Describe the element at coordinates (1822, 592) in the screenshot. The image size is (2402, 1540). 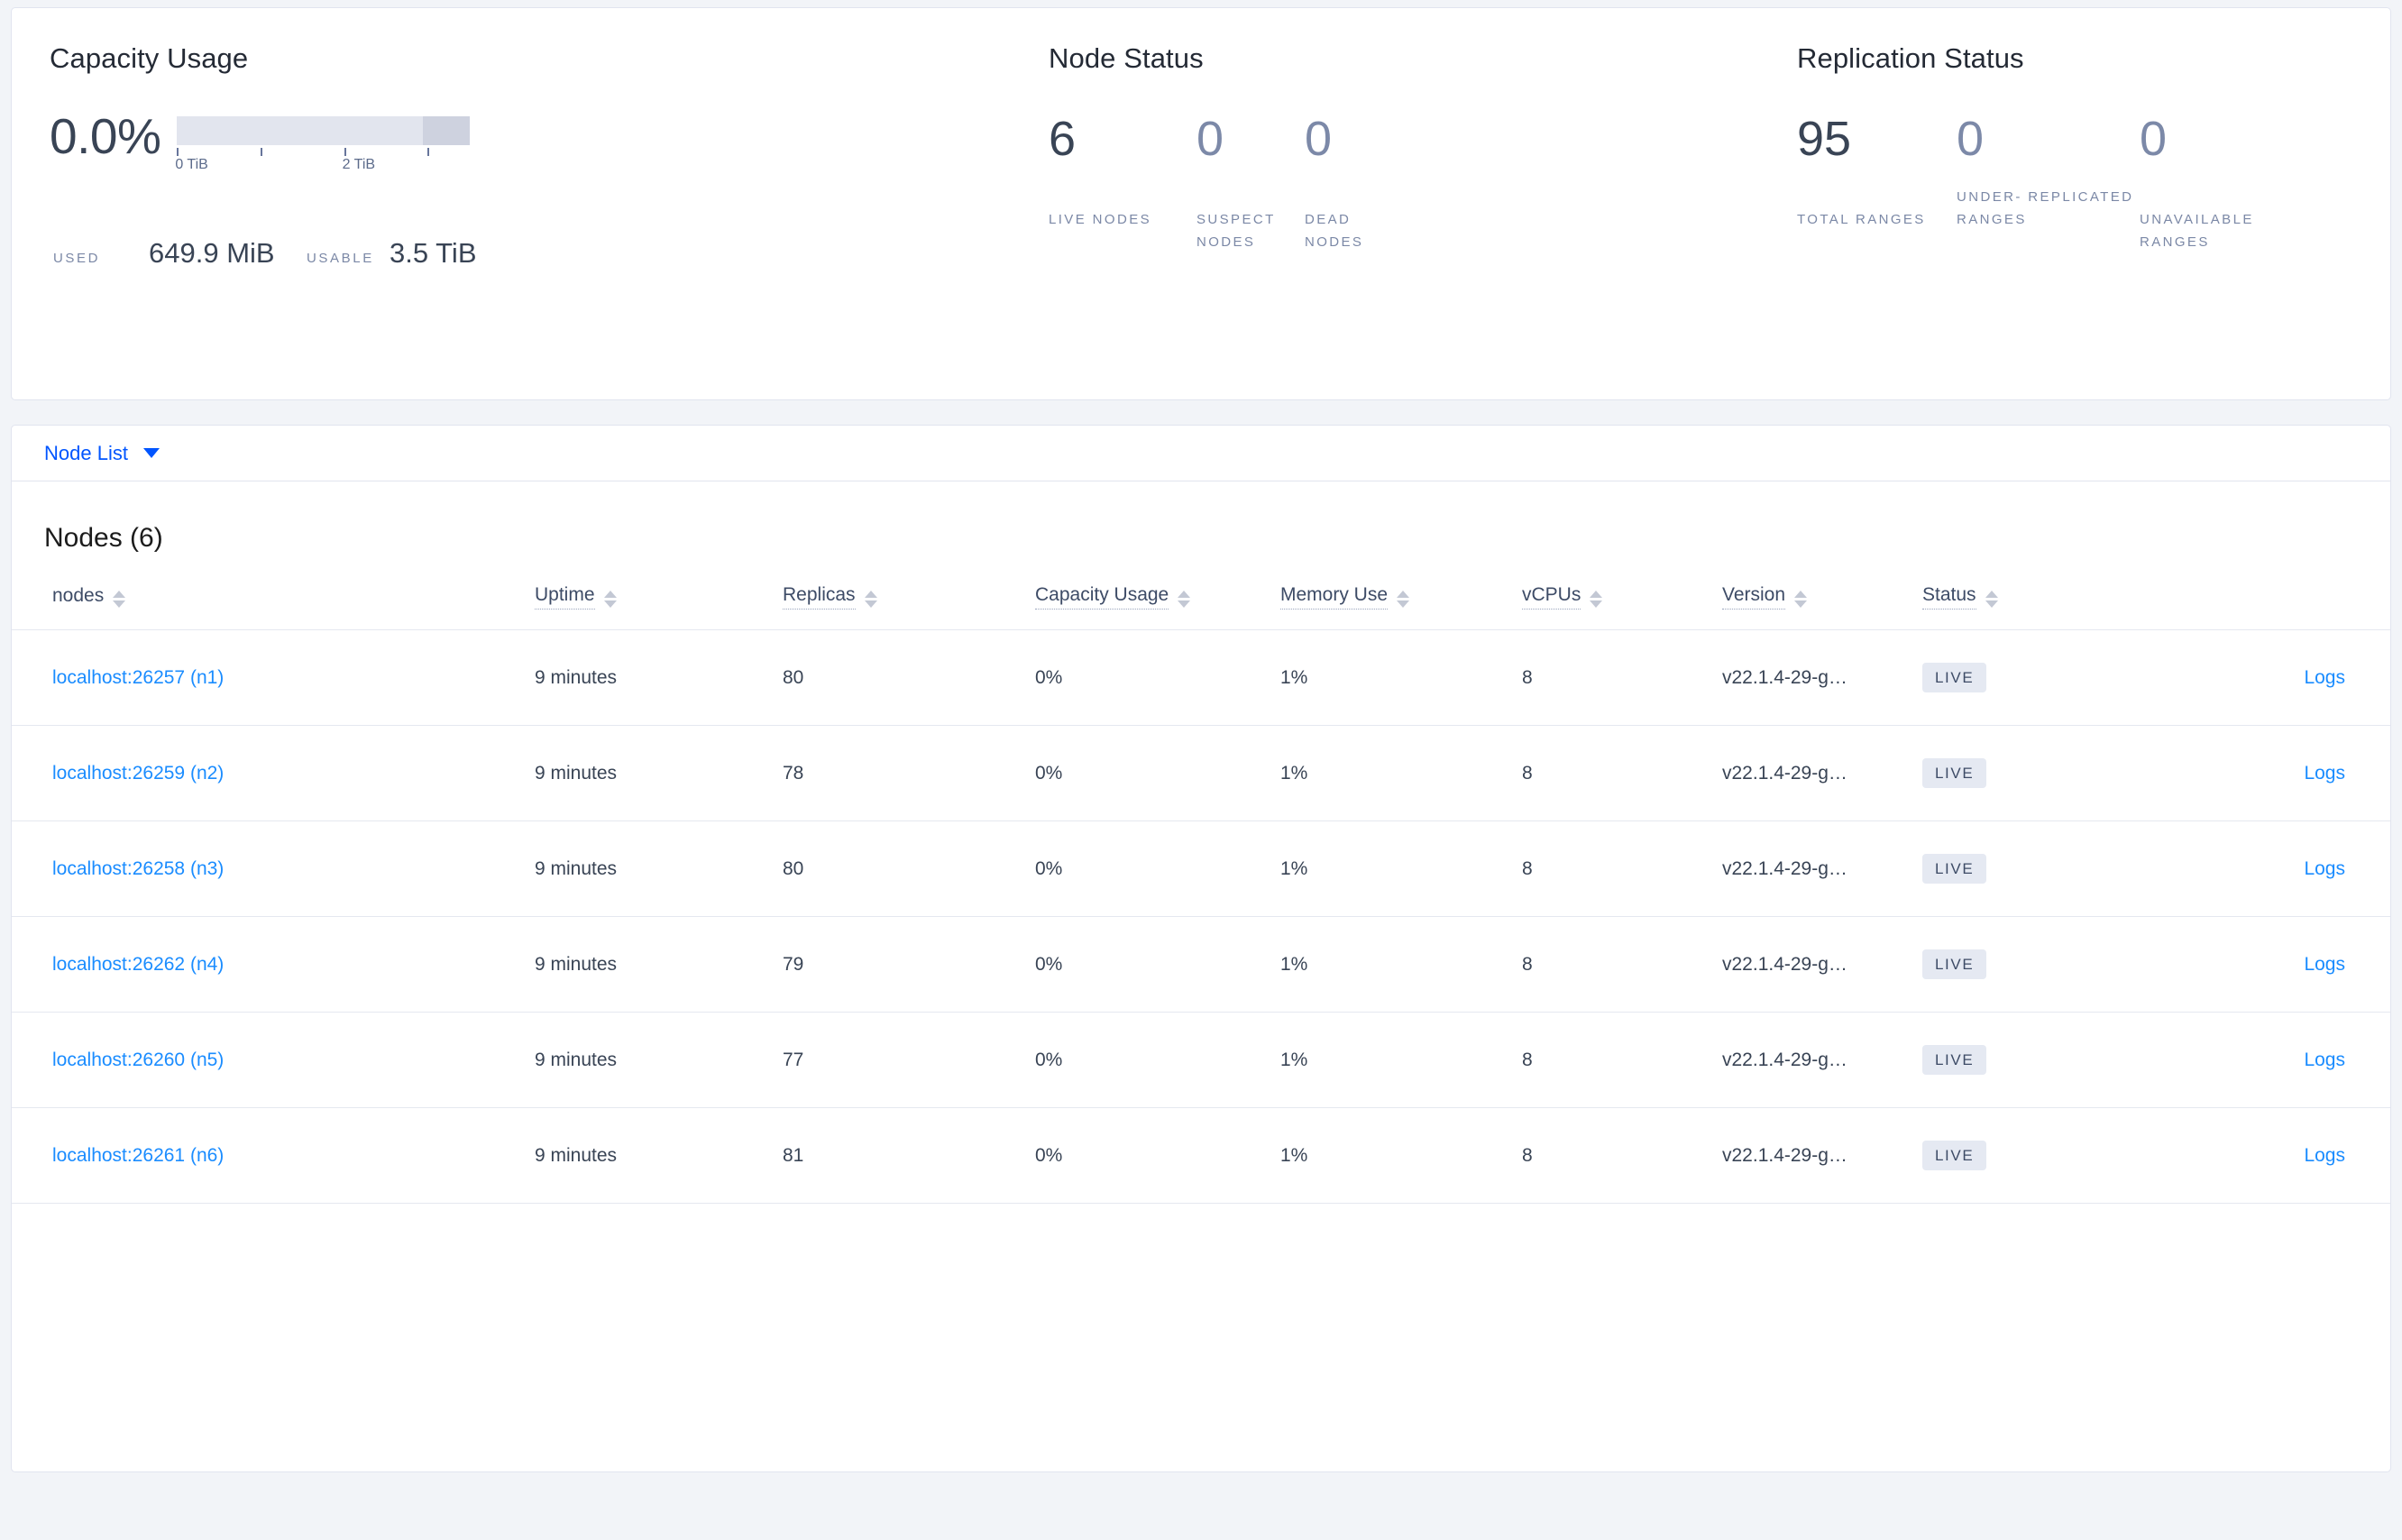
I see `column-header-version: Version` at that location.